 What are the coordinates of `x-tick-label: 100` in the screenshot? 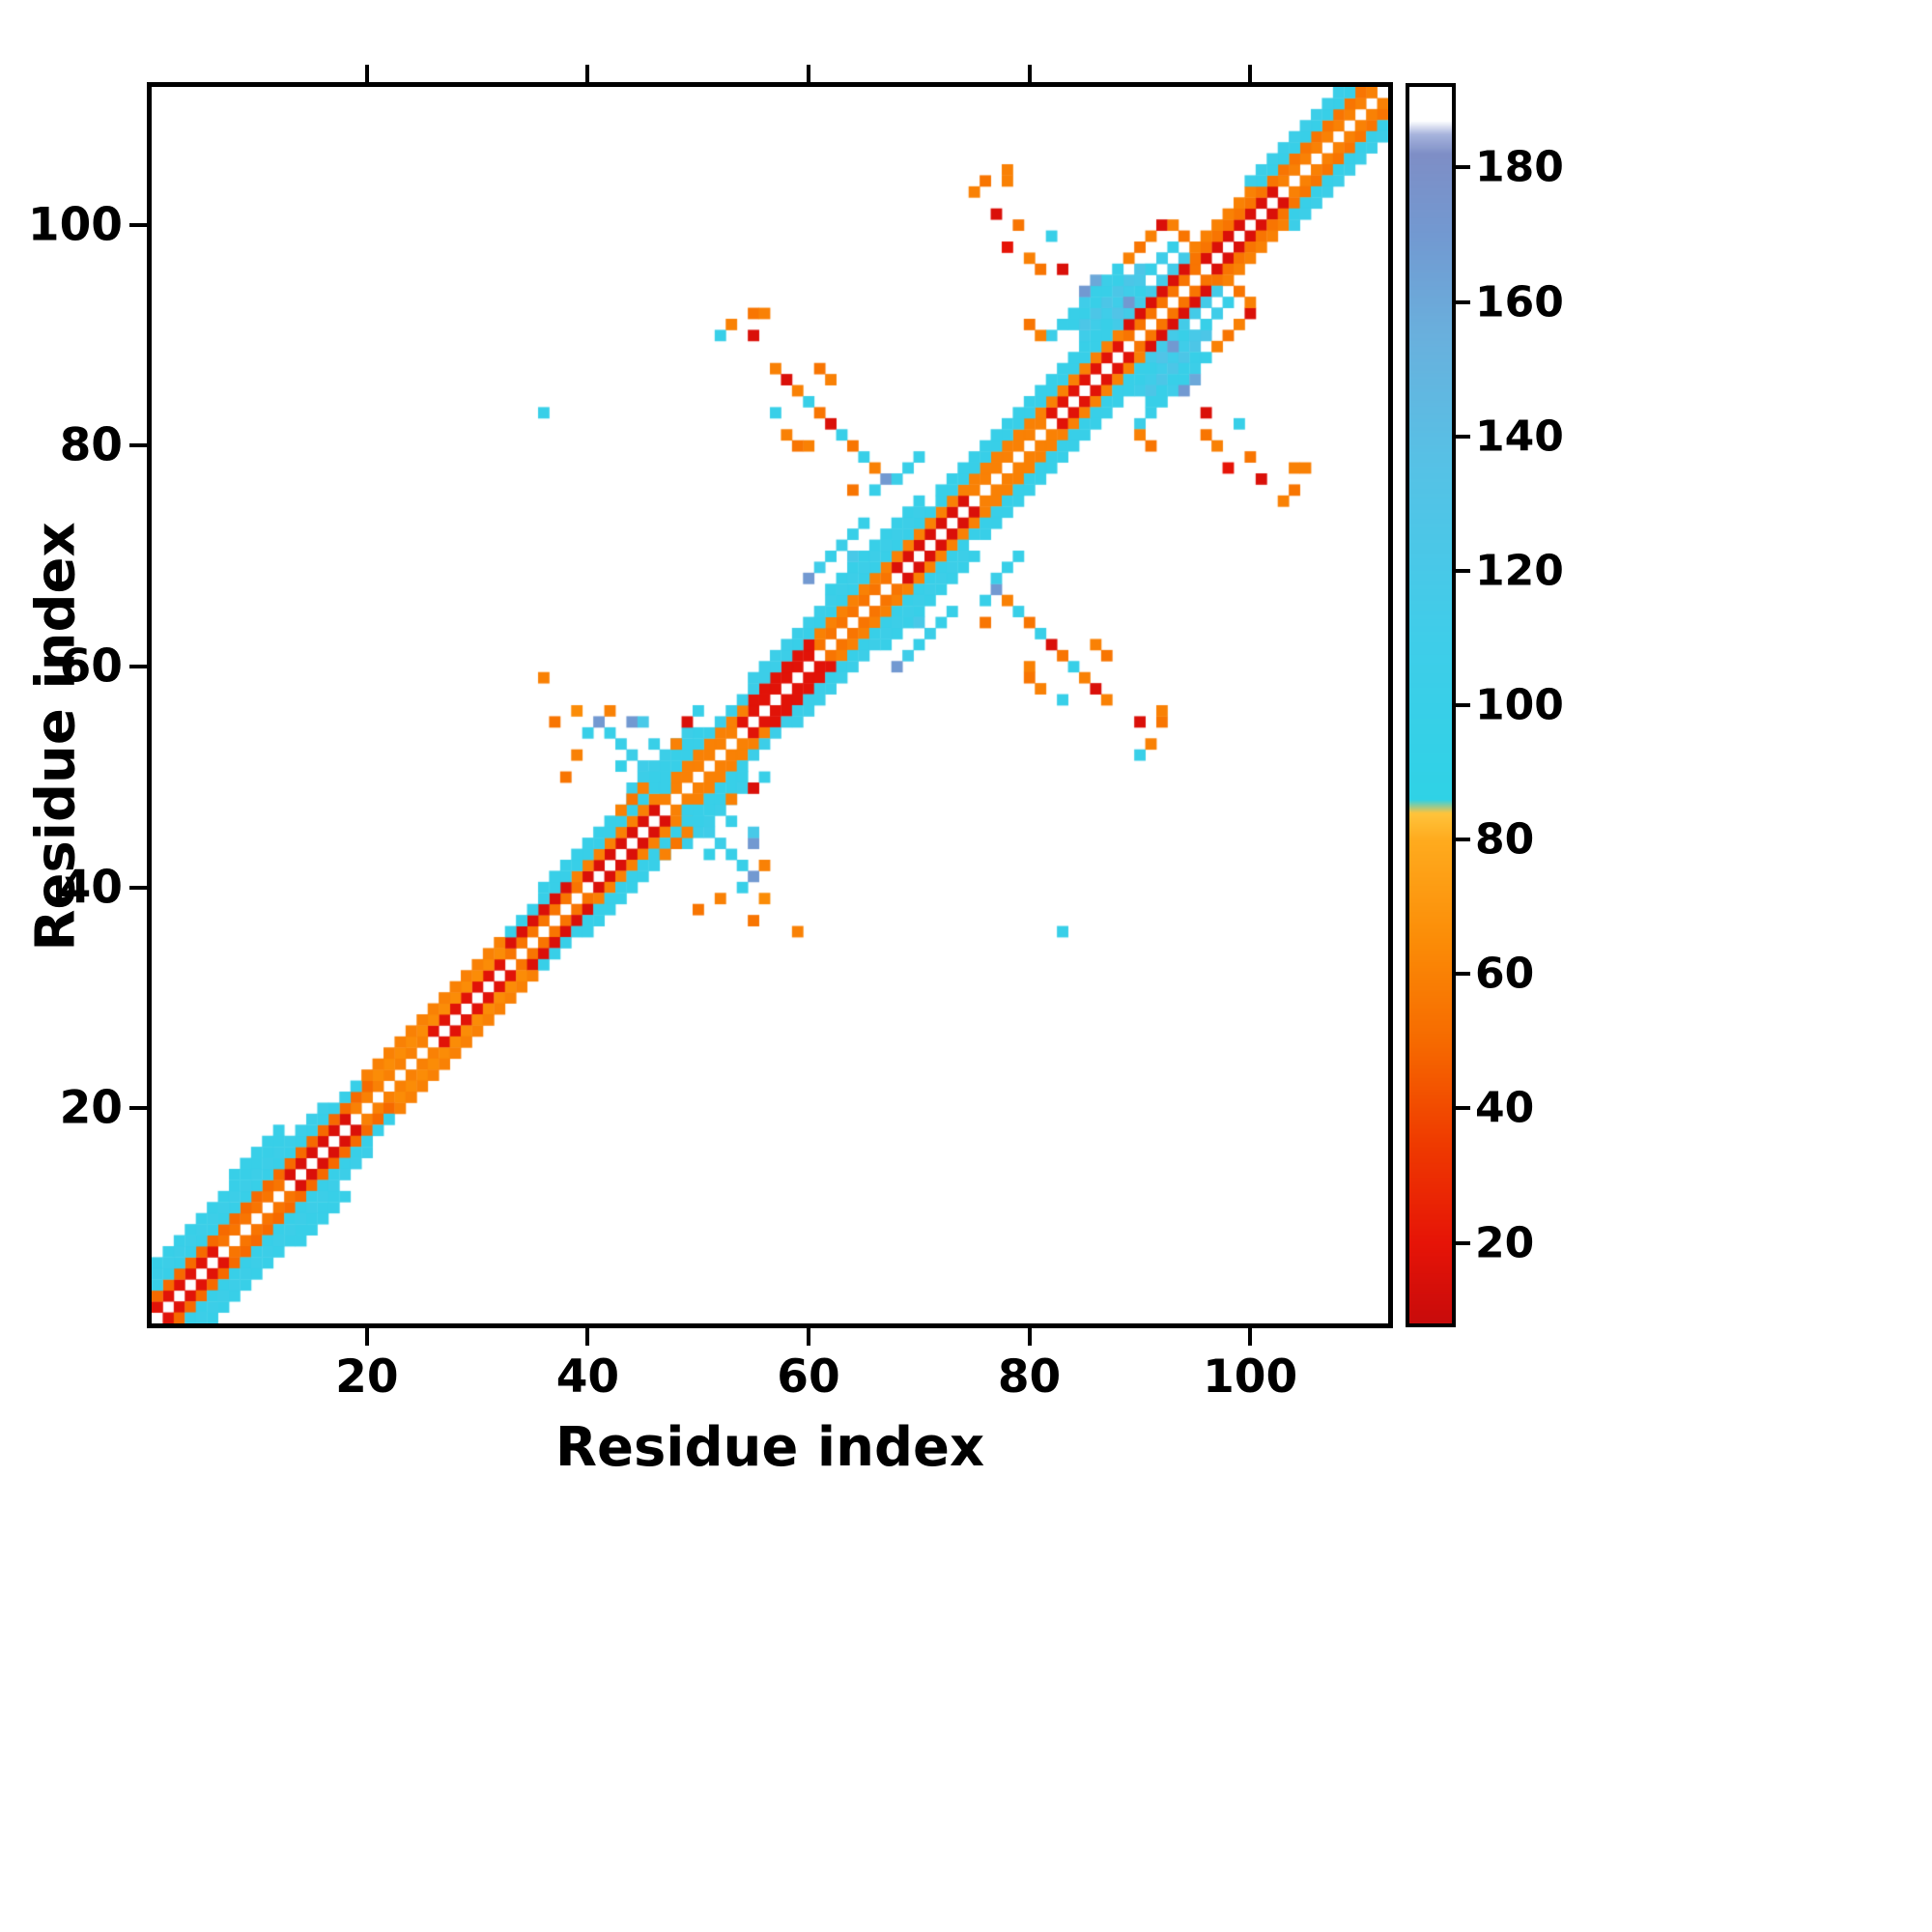 It's located at (1250, 1377).